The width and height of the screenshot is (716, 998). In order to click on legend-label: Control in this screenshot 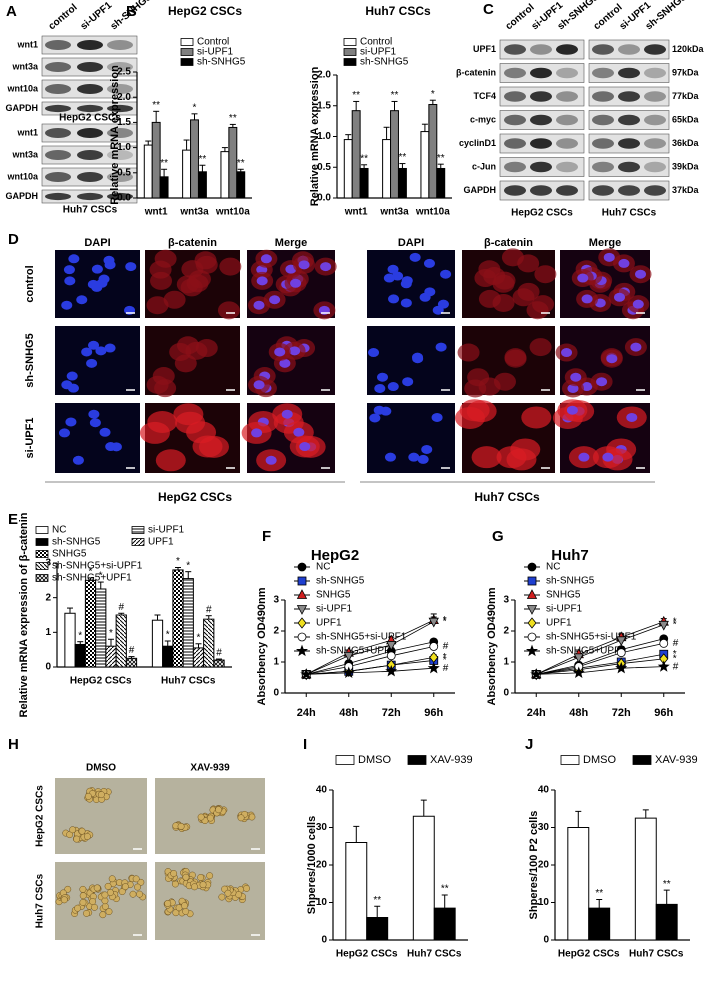, I will do `click(213, 42)`.